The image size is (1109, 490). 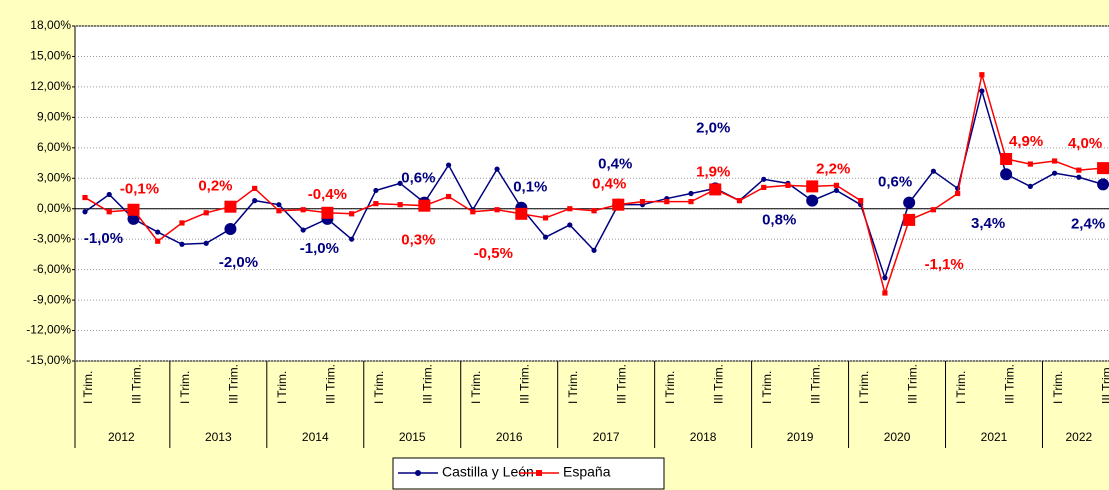 I want to click on legend-label: España, so click(x=587, y=472).